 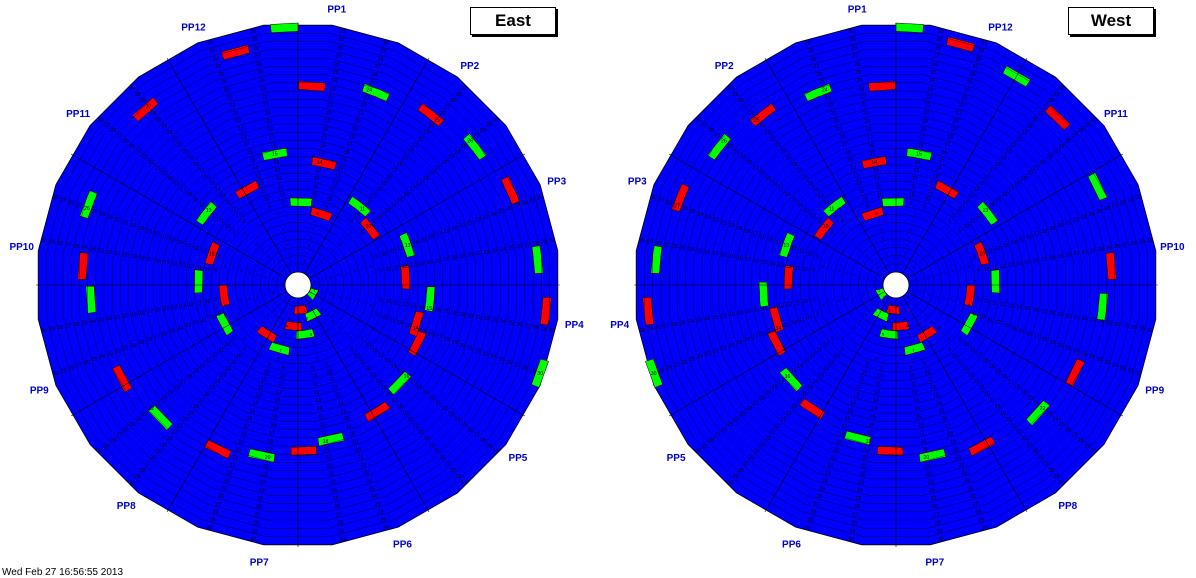 I want to click on pad-row-number: 3, so click(x=905, y=318).